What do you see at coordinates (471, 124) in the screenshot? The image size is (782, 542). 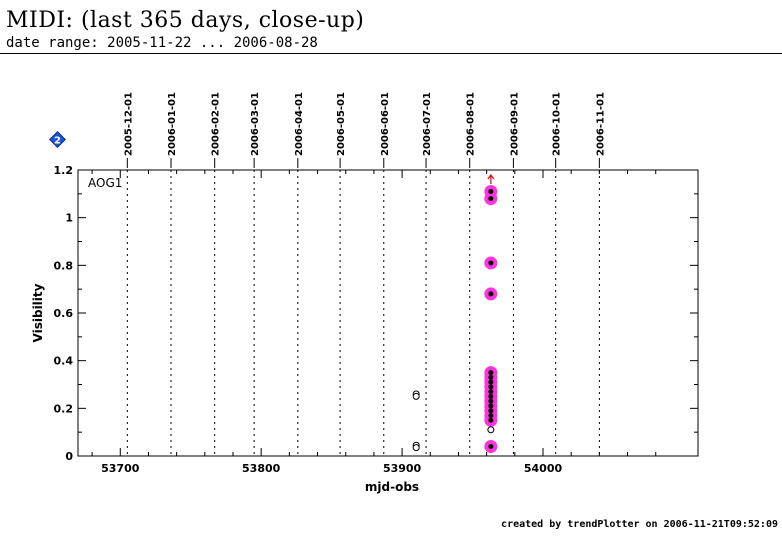 I see `date-label: 2006-08-01` at bounding box center [471, 124].